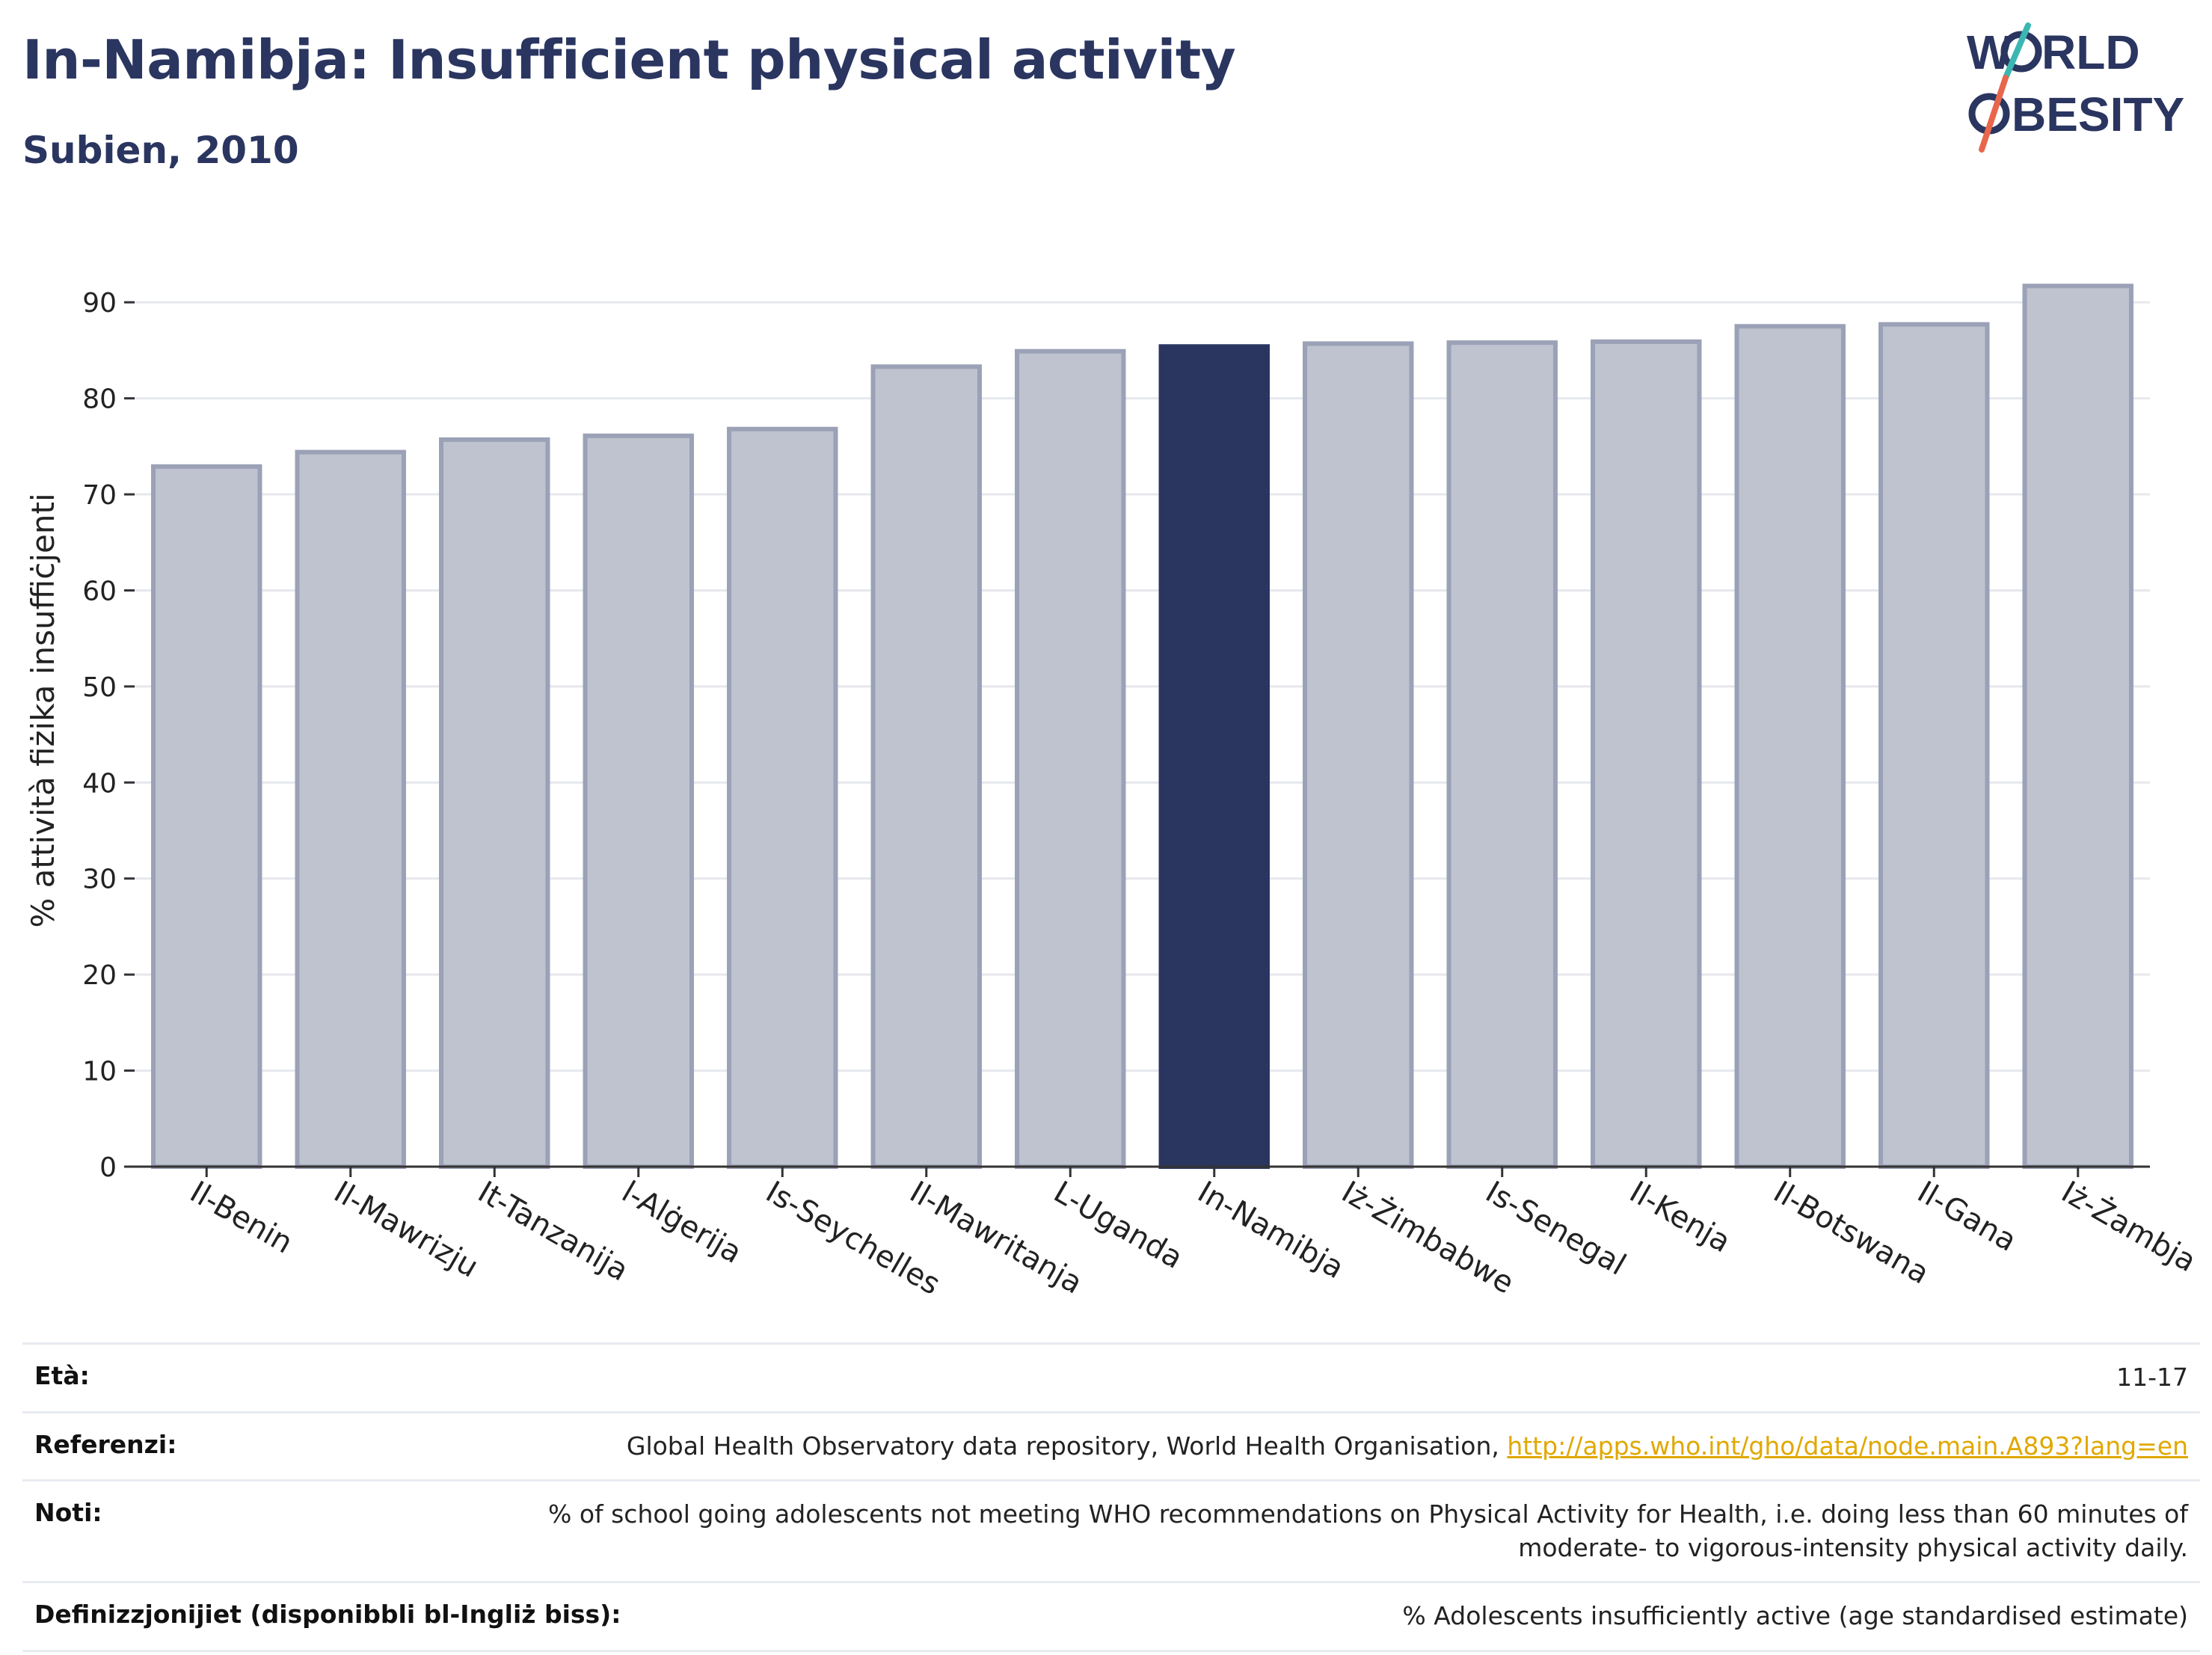 Image resolution: width=2212 pixels, height=1655 pixels. I want to click on y-tick-label: 10, so click(99, 1072).